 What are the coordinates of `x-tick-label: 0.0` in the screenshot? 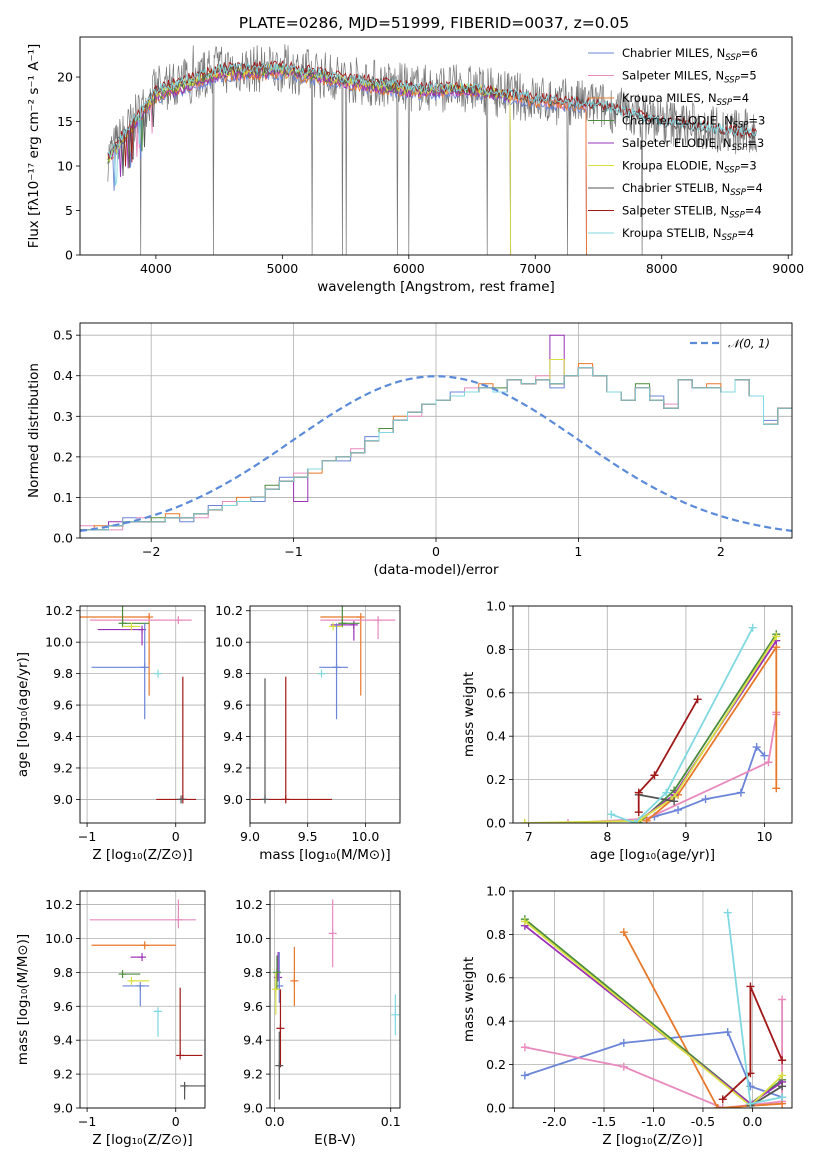 It's located at (275, 1121).